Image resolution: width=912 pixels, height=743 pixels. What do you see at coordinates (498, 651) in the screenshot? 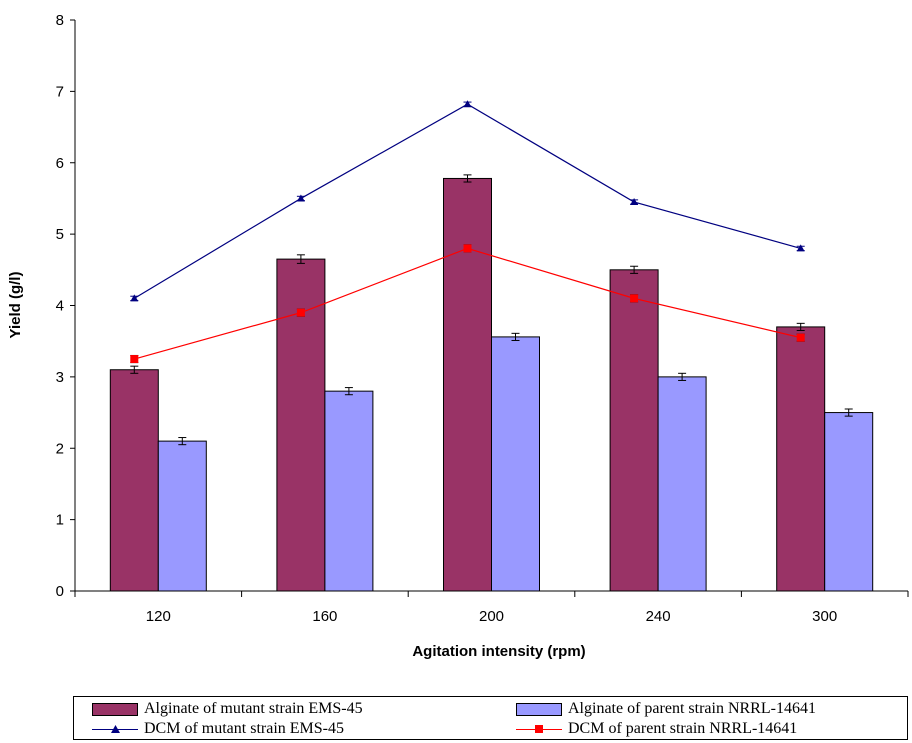
I see `x-axis-title: Agitation intensity (rpm)` at bounding box center [498, 651].